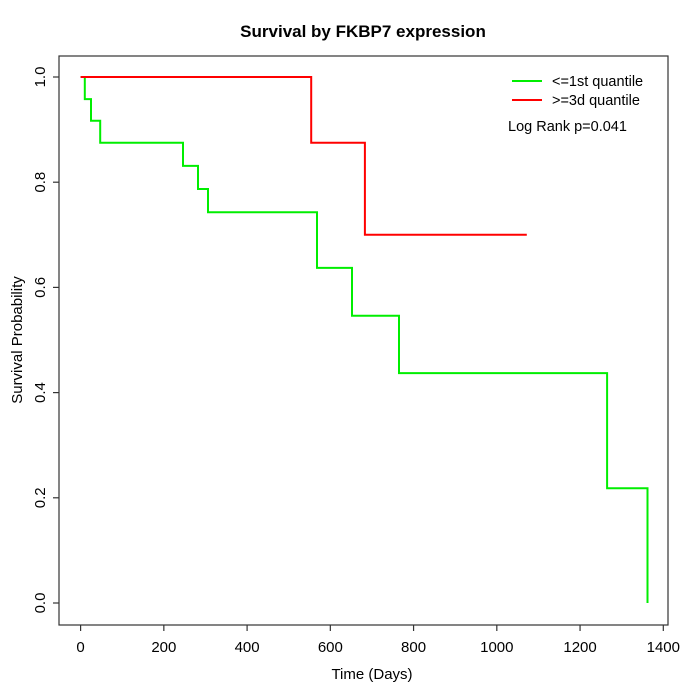  What do you see at coordinates (247, 647) in the screenshot?
I see `x-tick-label: 400` at bounding box center [247, 647].